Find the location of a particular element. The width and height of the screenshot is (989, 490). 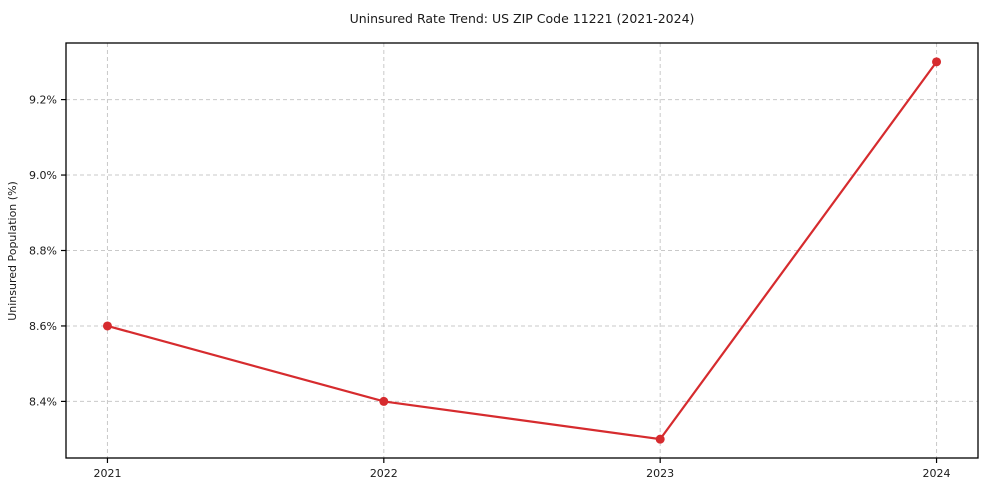

y-tick-label: 8.8% is located at coordinates (43, 250).